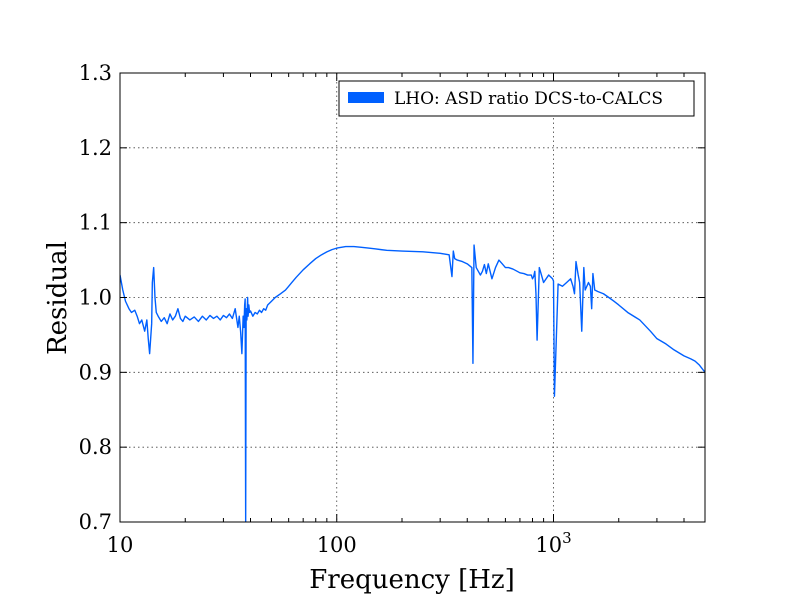 This screenshot has width=800, height=600. What do you see at coordinates (412, 580) in the screenshot?
I see `x-axis-title: Frequency [Hz]` at bounding box center [412, 580].